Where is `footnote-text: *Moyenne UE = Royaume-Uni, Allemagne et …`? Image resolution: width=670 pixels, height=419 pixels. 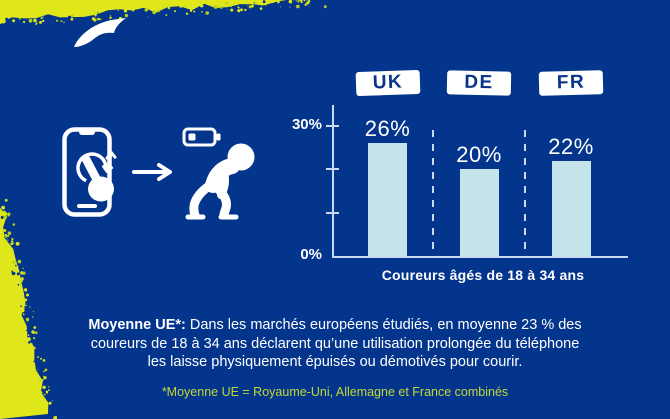
footnote-text: *Moyenne UE = Royaume-Uni, Allemagne et … is located at coordinates (335, 392).